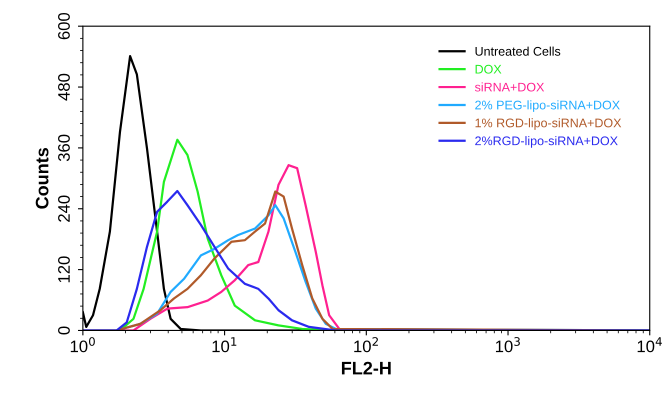 The height and width of the screenshot is (403, 663). Describe the element at coordinates (549, 124) in the screenshot. I see `legend-label: 1% RGD-lipo-siRNA+DOX` at that location.